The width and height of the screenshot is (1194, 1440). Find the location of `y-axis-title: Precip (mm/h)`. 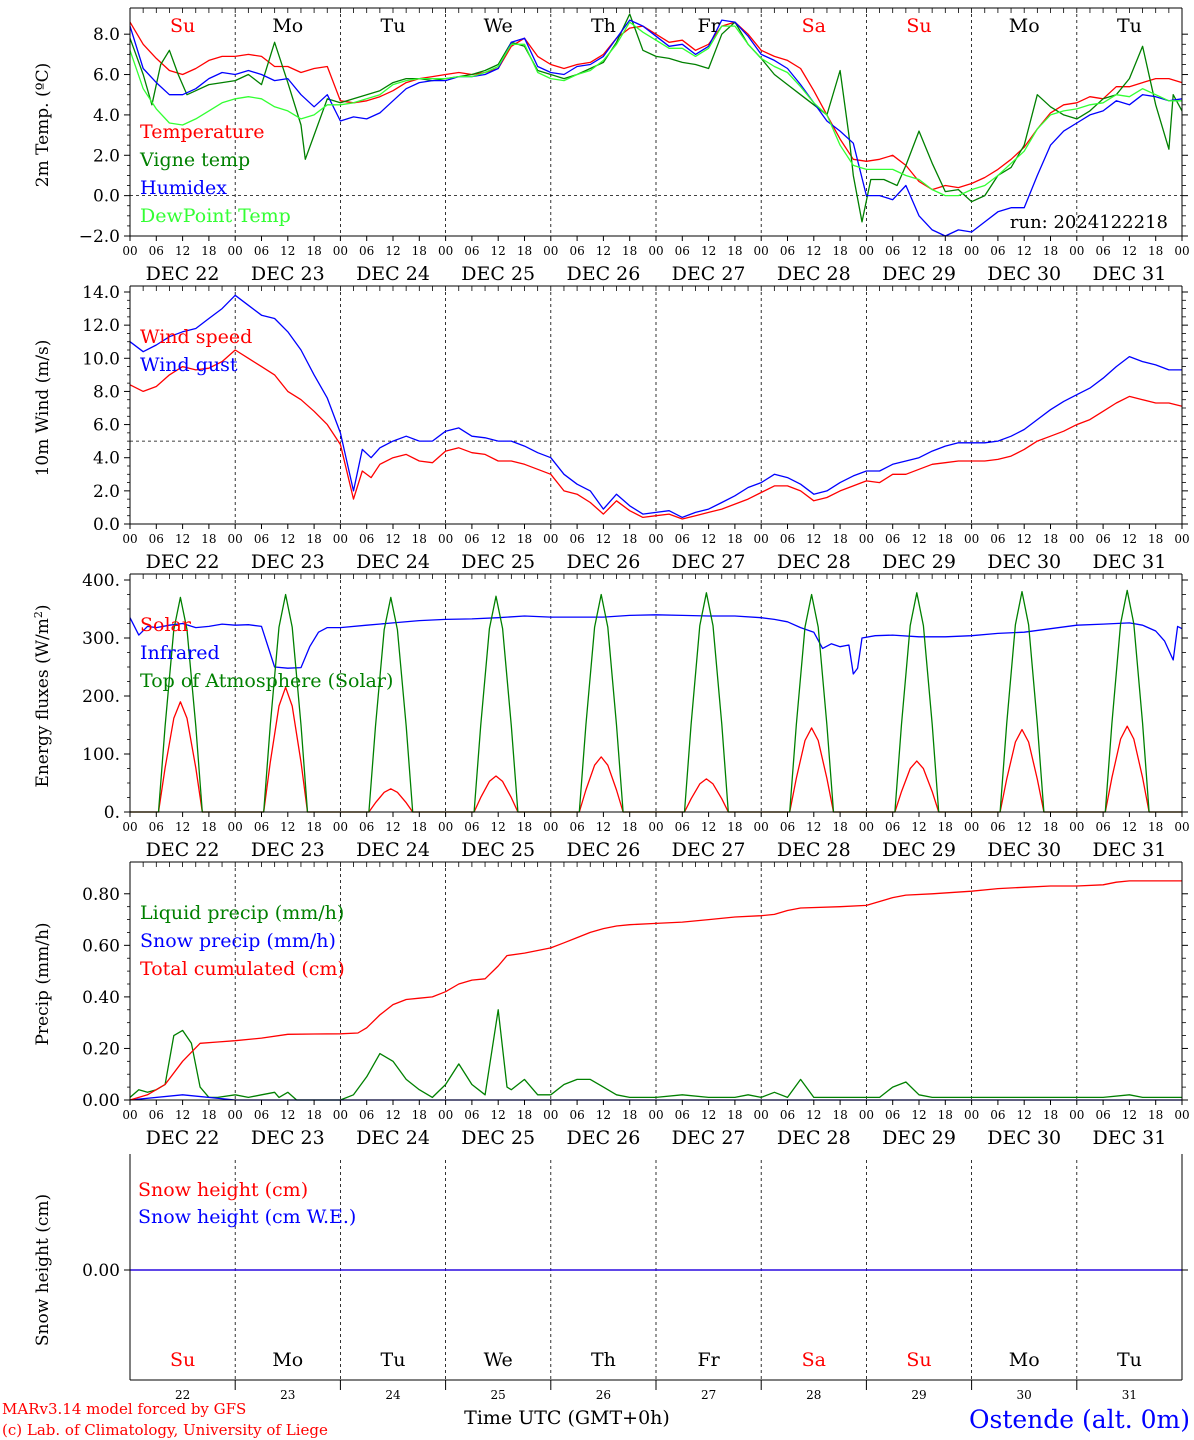

y-axis-title: Precip (mm/h) is located at coordinates (43, 983).